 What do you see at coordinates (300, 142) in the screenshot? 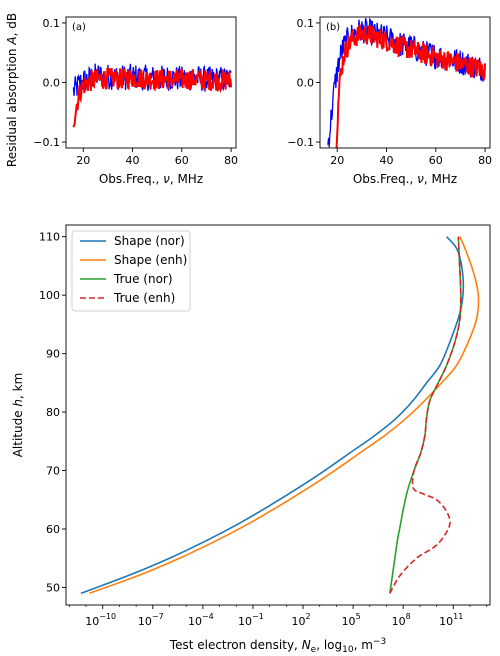
I see `panel-b-ytick-label: −0.1` at bounding box center [300, 142].